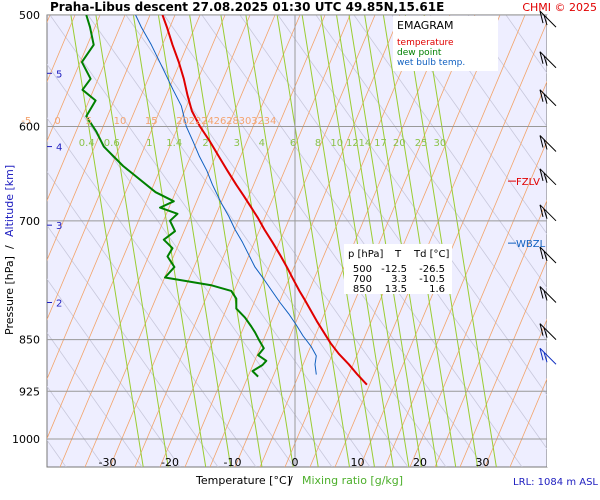  I want to click on mixing-ratio-label: 0.6, so click(112, 143).